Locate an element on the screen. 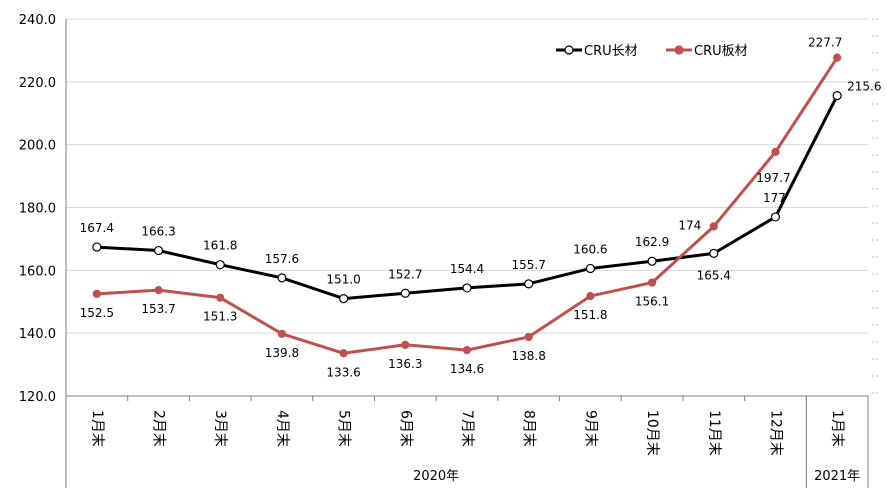 The width and height of the screenshot is (887, 504). data-label: 197.7 is located at coordinates (773, 178).